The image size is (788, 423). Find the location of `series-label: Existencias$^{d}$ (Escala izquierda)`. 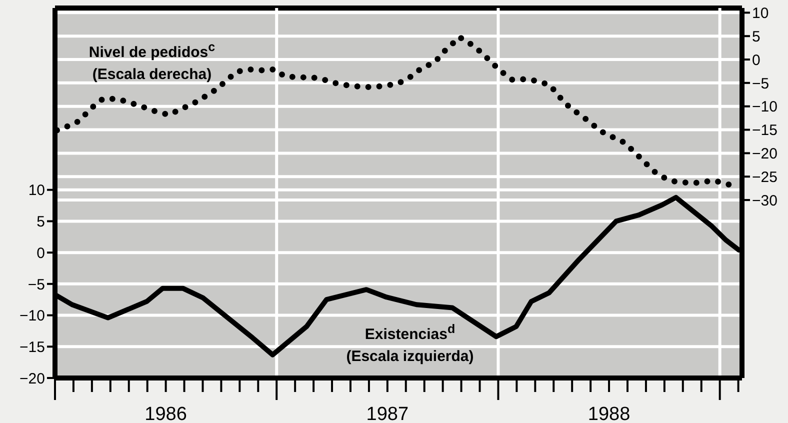

series-label: Existencias$^{d}$ (Escala izquierda) is located at coordinates (410, 344).